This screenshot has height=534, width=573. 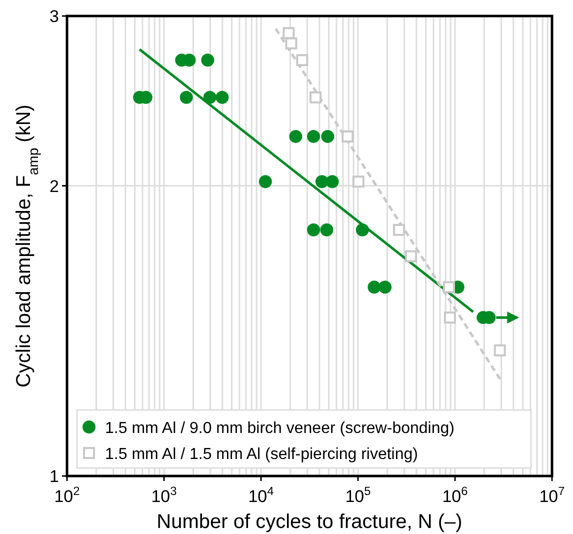 I want to click on x-axis-title: Number of cycles to fracture, N (–), so click(x=309, y=522).